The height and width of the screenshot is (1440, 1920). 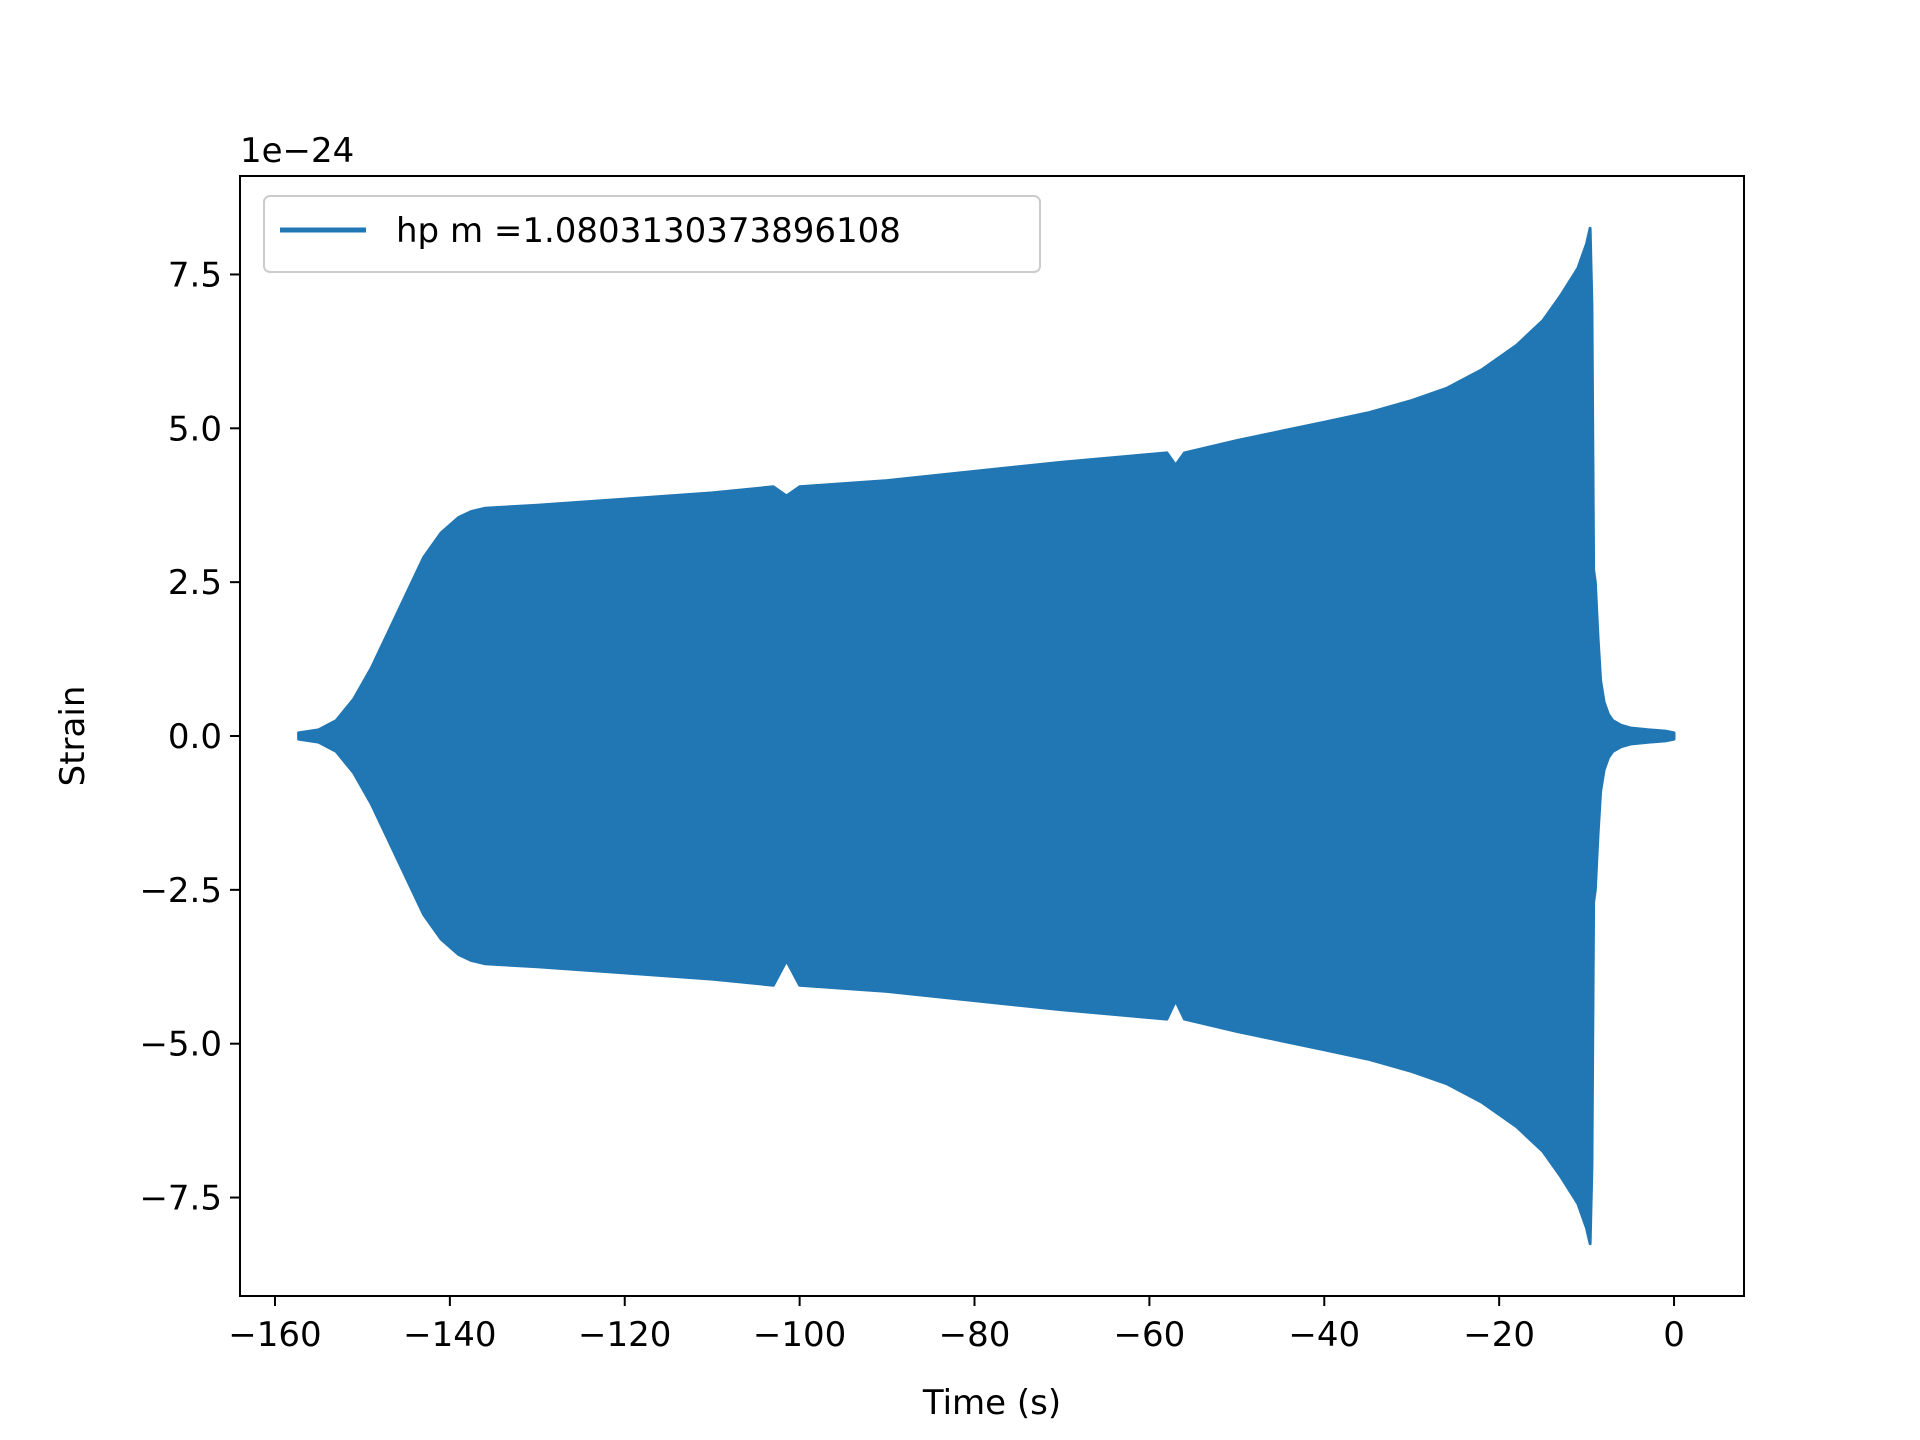 I want to click on x-axis-label: Time (s), so click(x=991, y=1403).